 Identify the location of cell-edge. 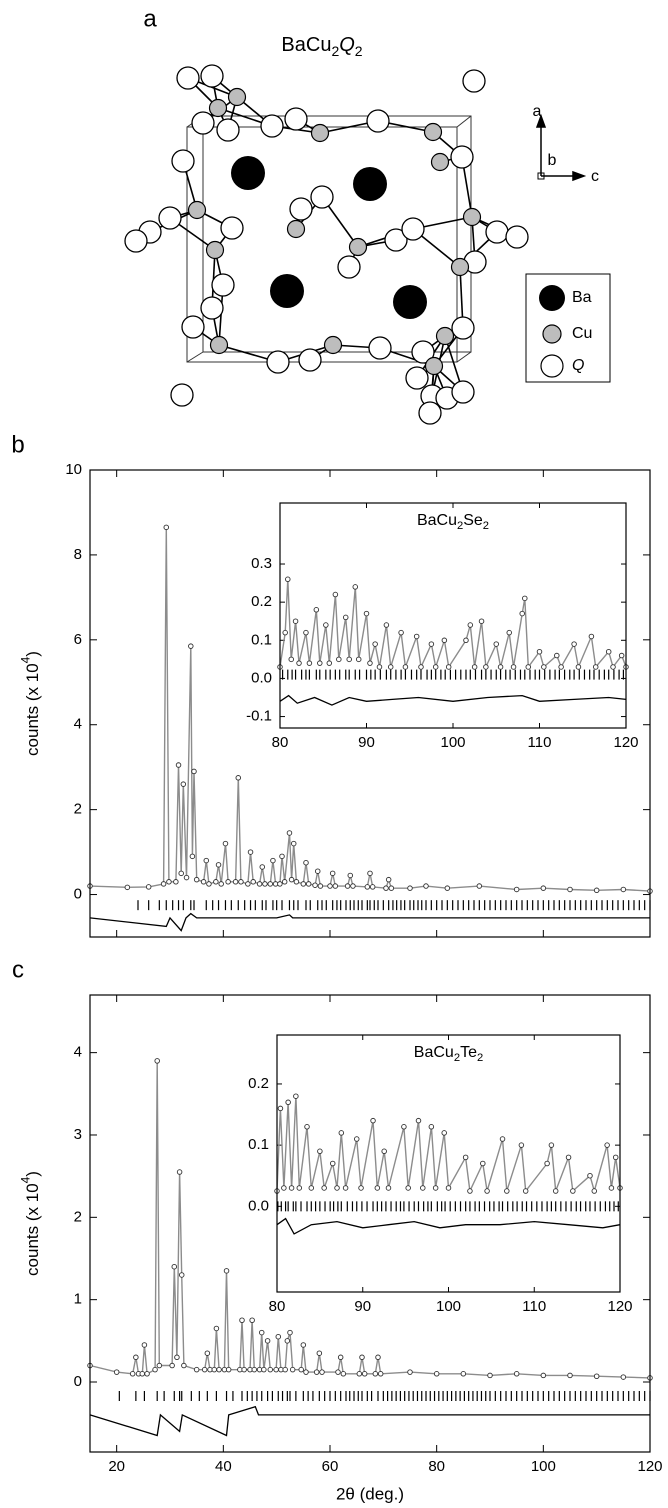
(464, 357).